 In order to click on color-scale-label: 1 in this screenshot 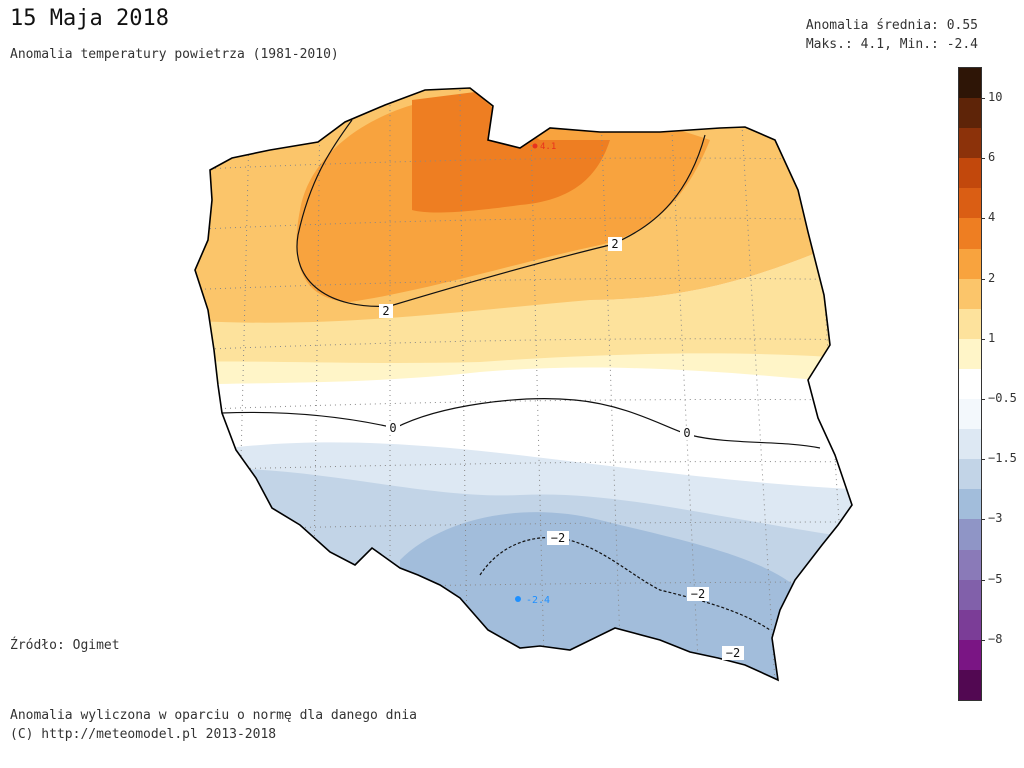, I will do `click(992, 337)`.